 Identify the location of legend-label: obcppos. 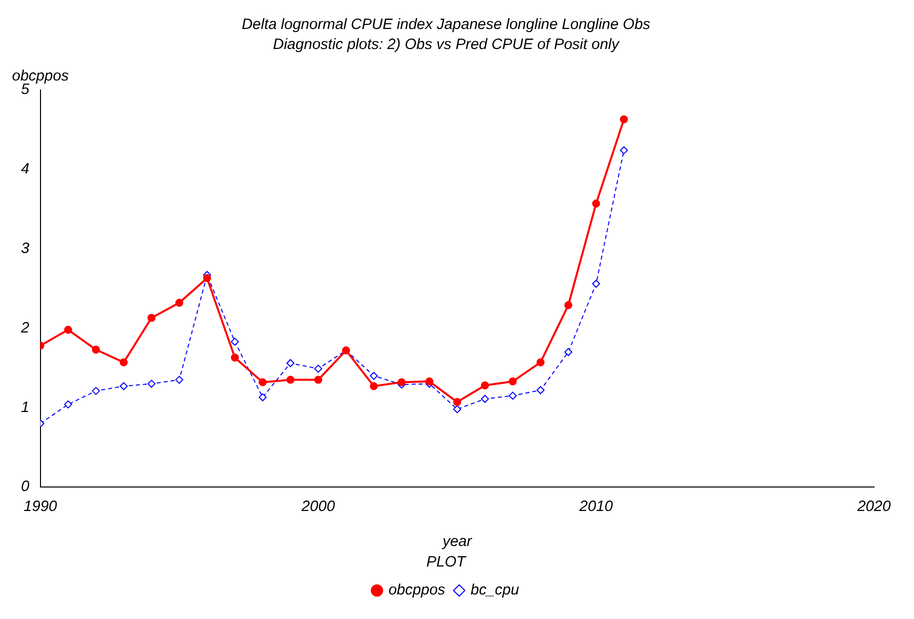
(417, 590).